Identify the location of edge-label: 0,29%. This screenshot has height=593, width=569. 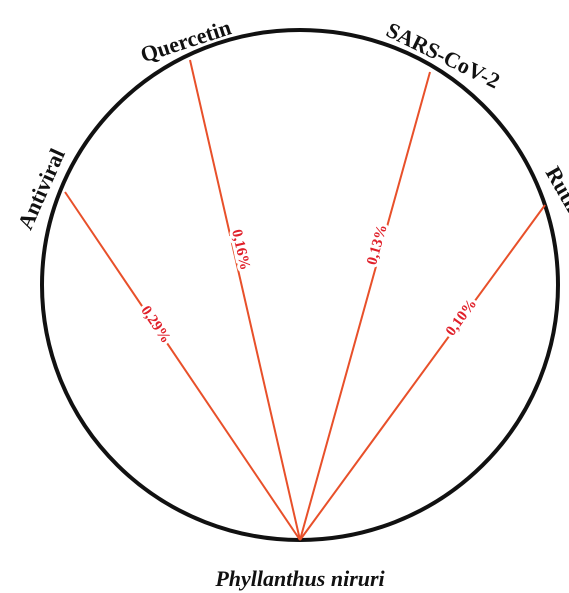
(155, 324).